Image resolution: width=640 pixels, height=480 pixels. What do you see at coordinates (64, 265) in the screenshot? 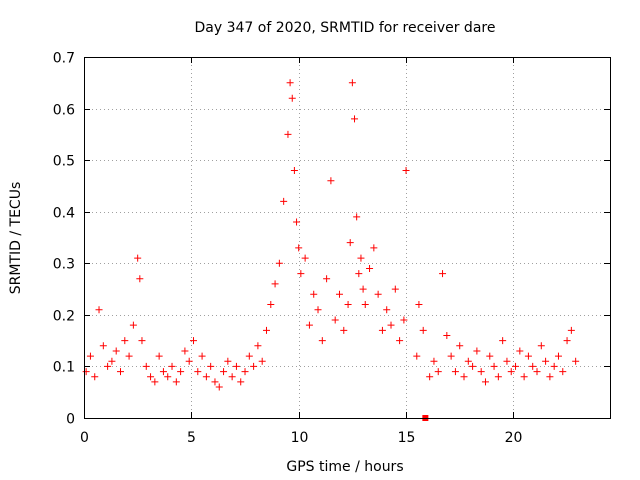
I see `y-tick-label: 0.3` at bounding box center [64, 265].